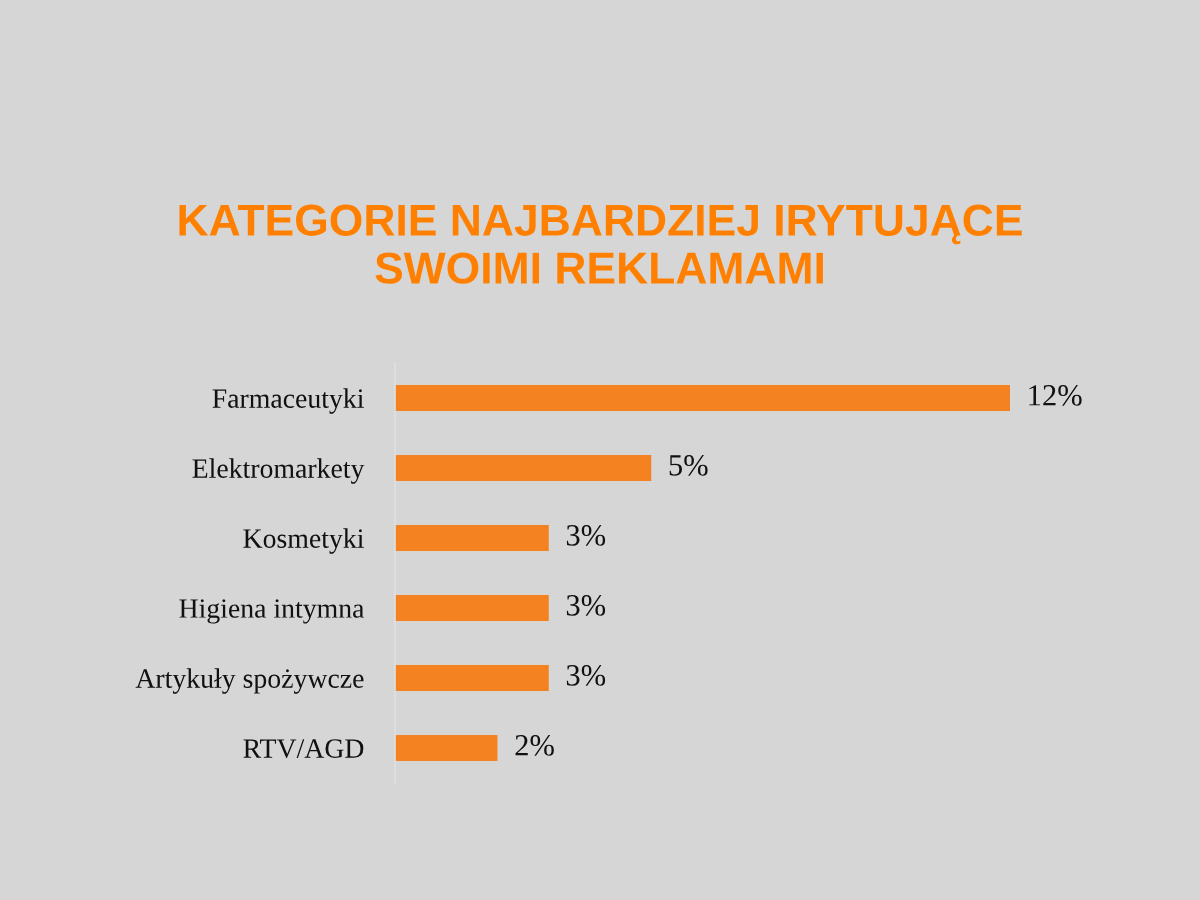 This screenshot has width=1200, height=900. What do you see at coordinates (688, 465) in the screenshot?
I see `data-label: 5%` at bounding box center [688, 465].